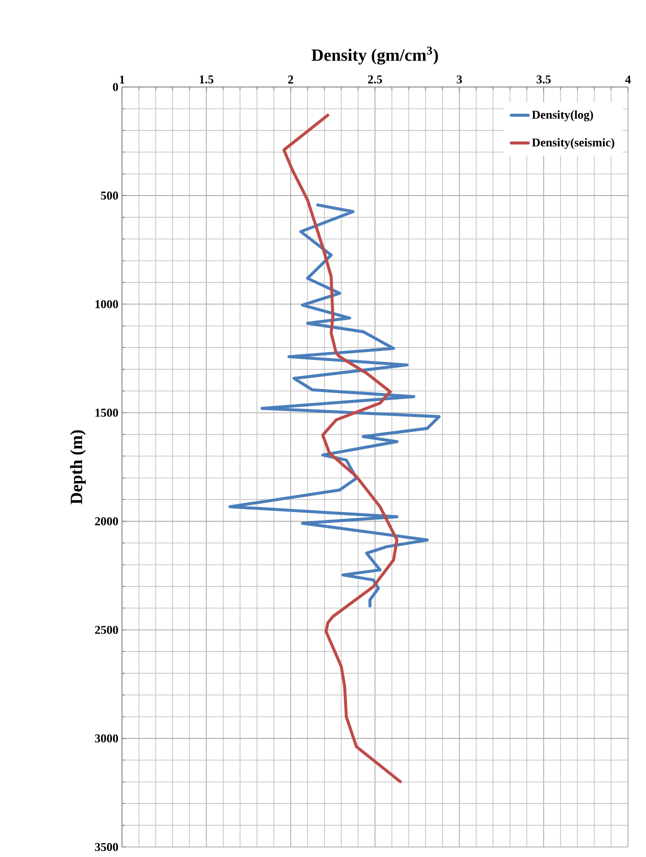 The image size is (646, 857). What do you see at coordinates (106, 738) in the screenshot?
I see `y-tick-label: 3000` at bounding box center [106, 738].